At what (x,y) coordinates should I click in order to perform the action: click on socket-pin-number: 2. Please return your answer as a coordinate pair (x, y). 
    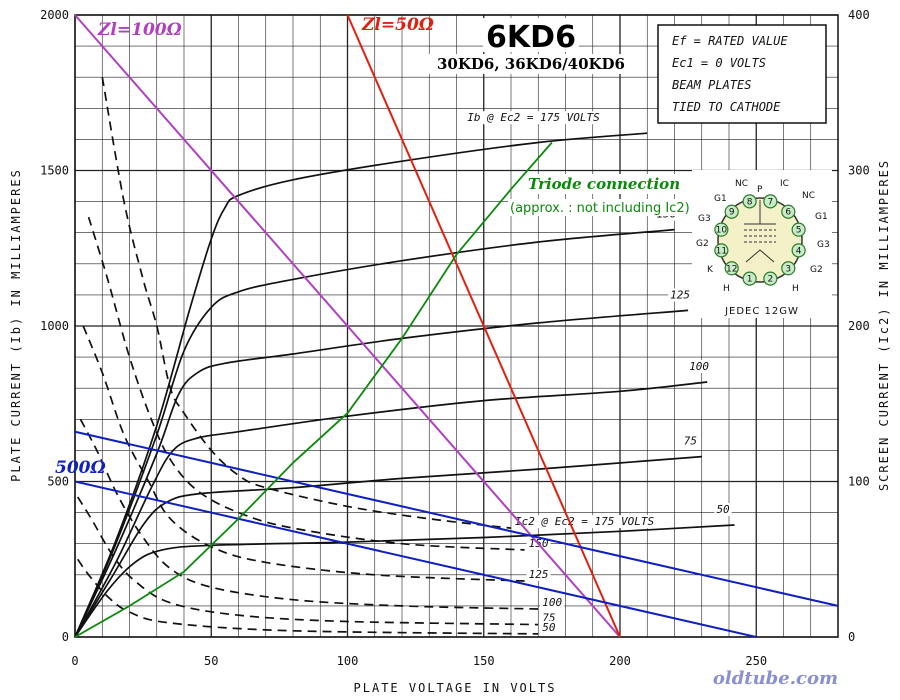
    Looking at the image, I should click on (770, 280).